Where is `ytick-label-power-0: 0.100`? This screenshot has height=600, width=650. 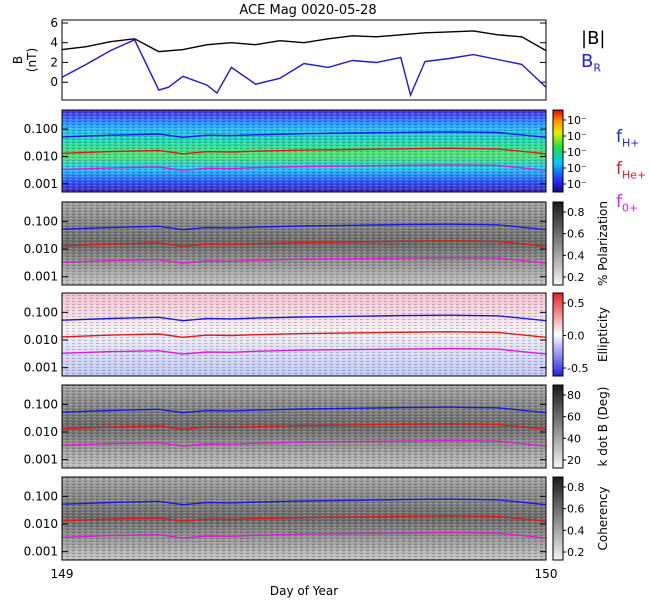
ytick-label-power-0: 0.100 is located at coordinates (41, 129).